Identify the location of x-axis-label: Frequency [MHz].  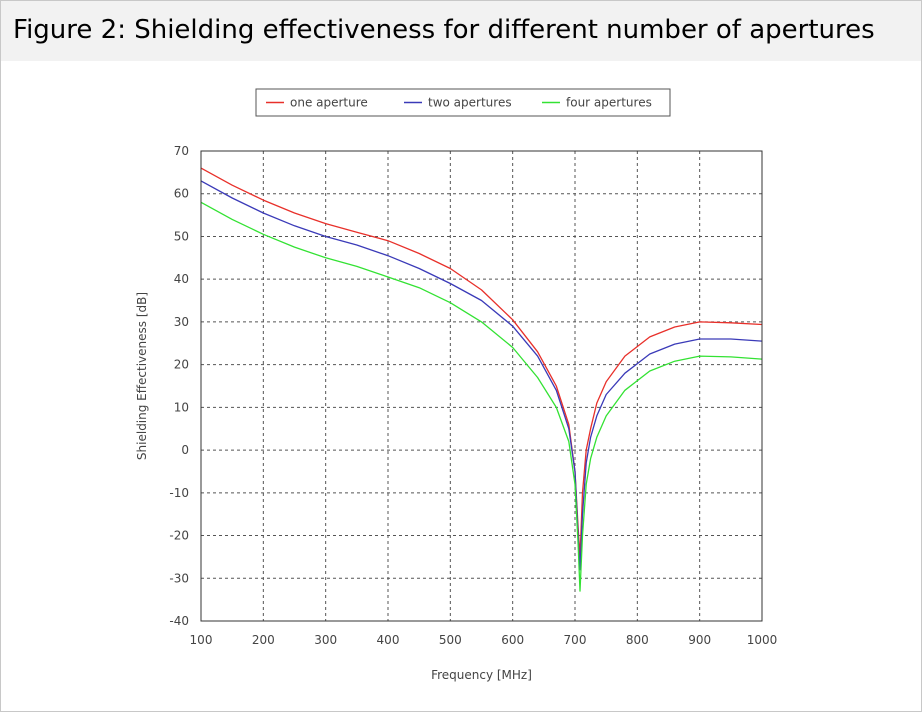
(481, 675).